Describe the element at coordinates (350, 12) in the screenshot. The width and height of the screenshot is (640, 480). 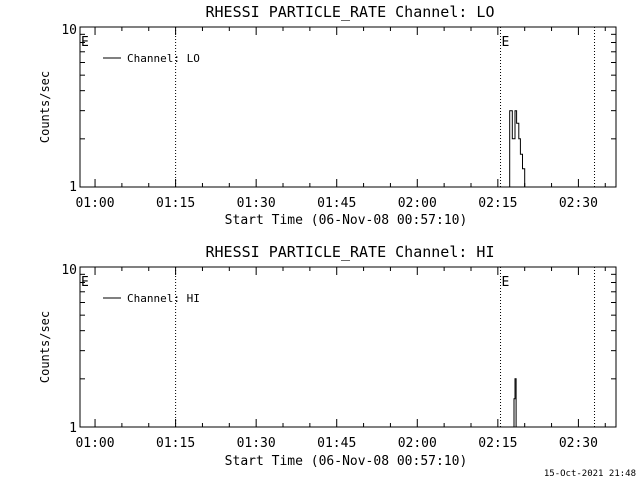
I see `chart-title: RHESSI PARTICLE_RATE Channel: LO` at that location.